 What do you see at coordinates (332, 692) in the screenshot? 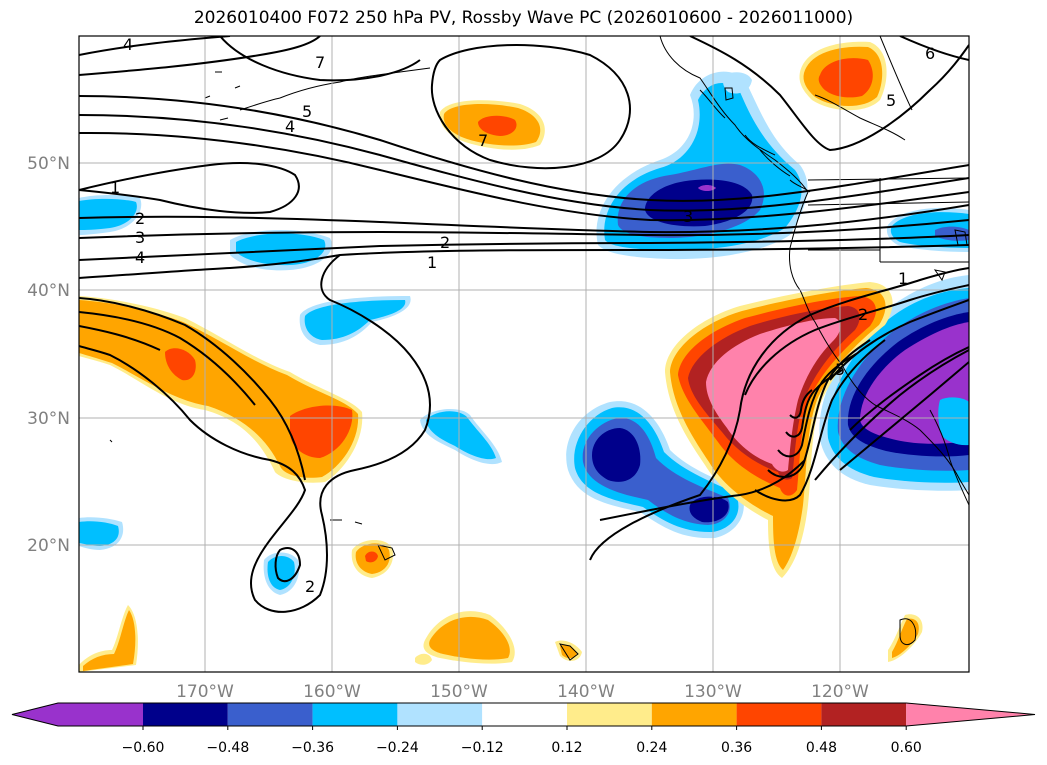
I see `lon-label: 160°W` at bounding box center [332, 692].